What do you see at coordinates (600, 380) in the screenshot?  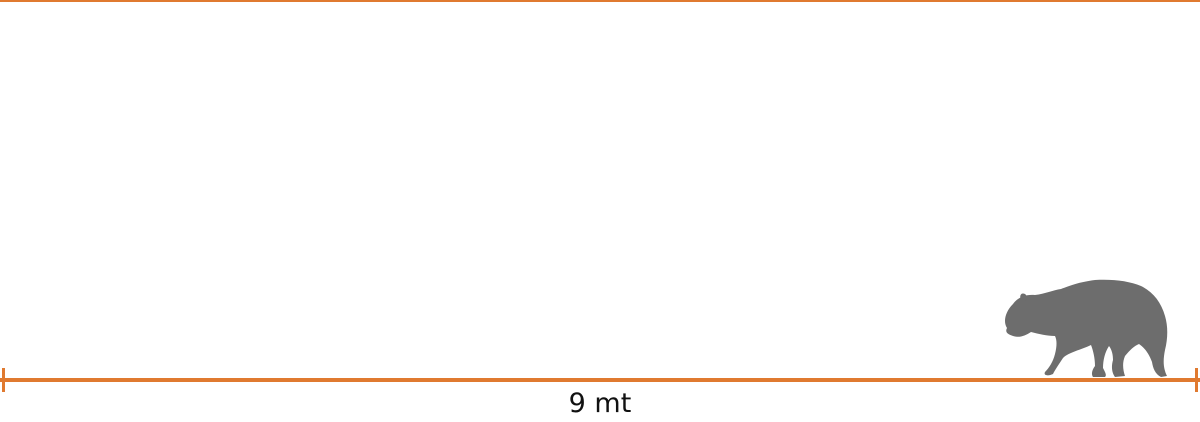 I see `scale-bar` at bounding box center [600, 380].